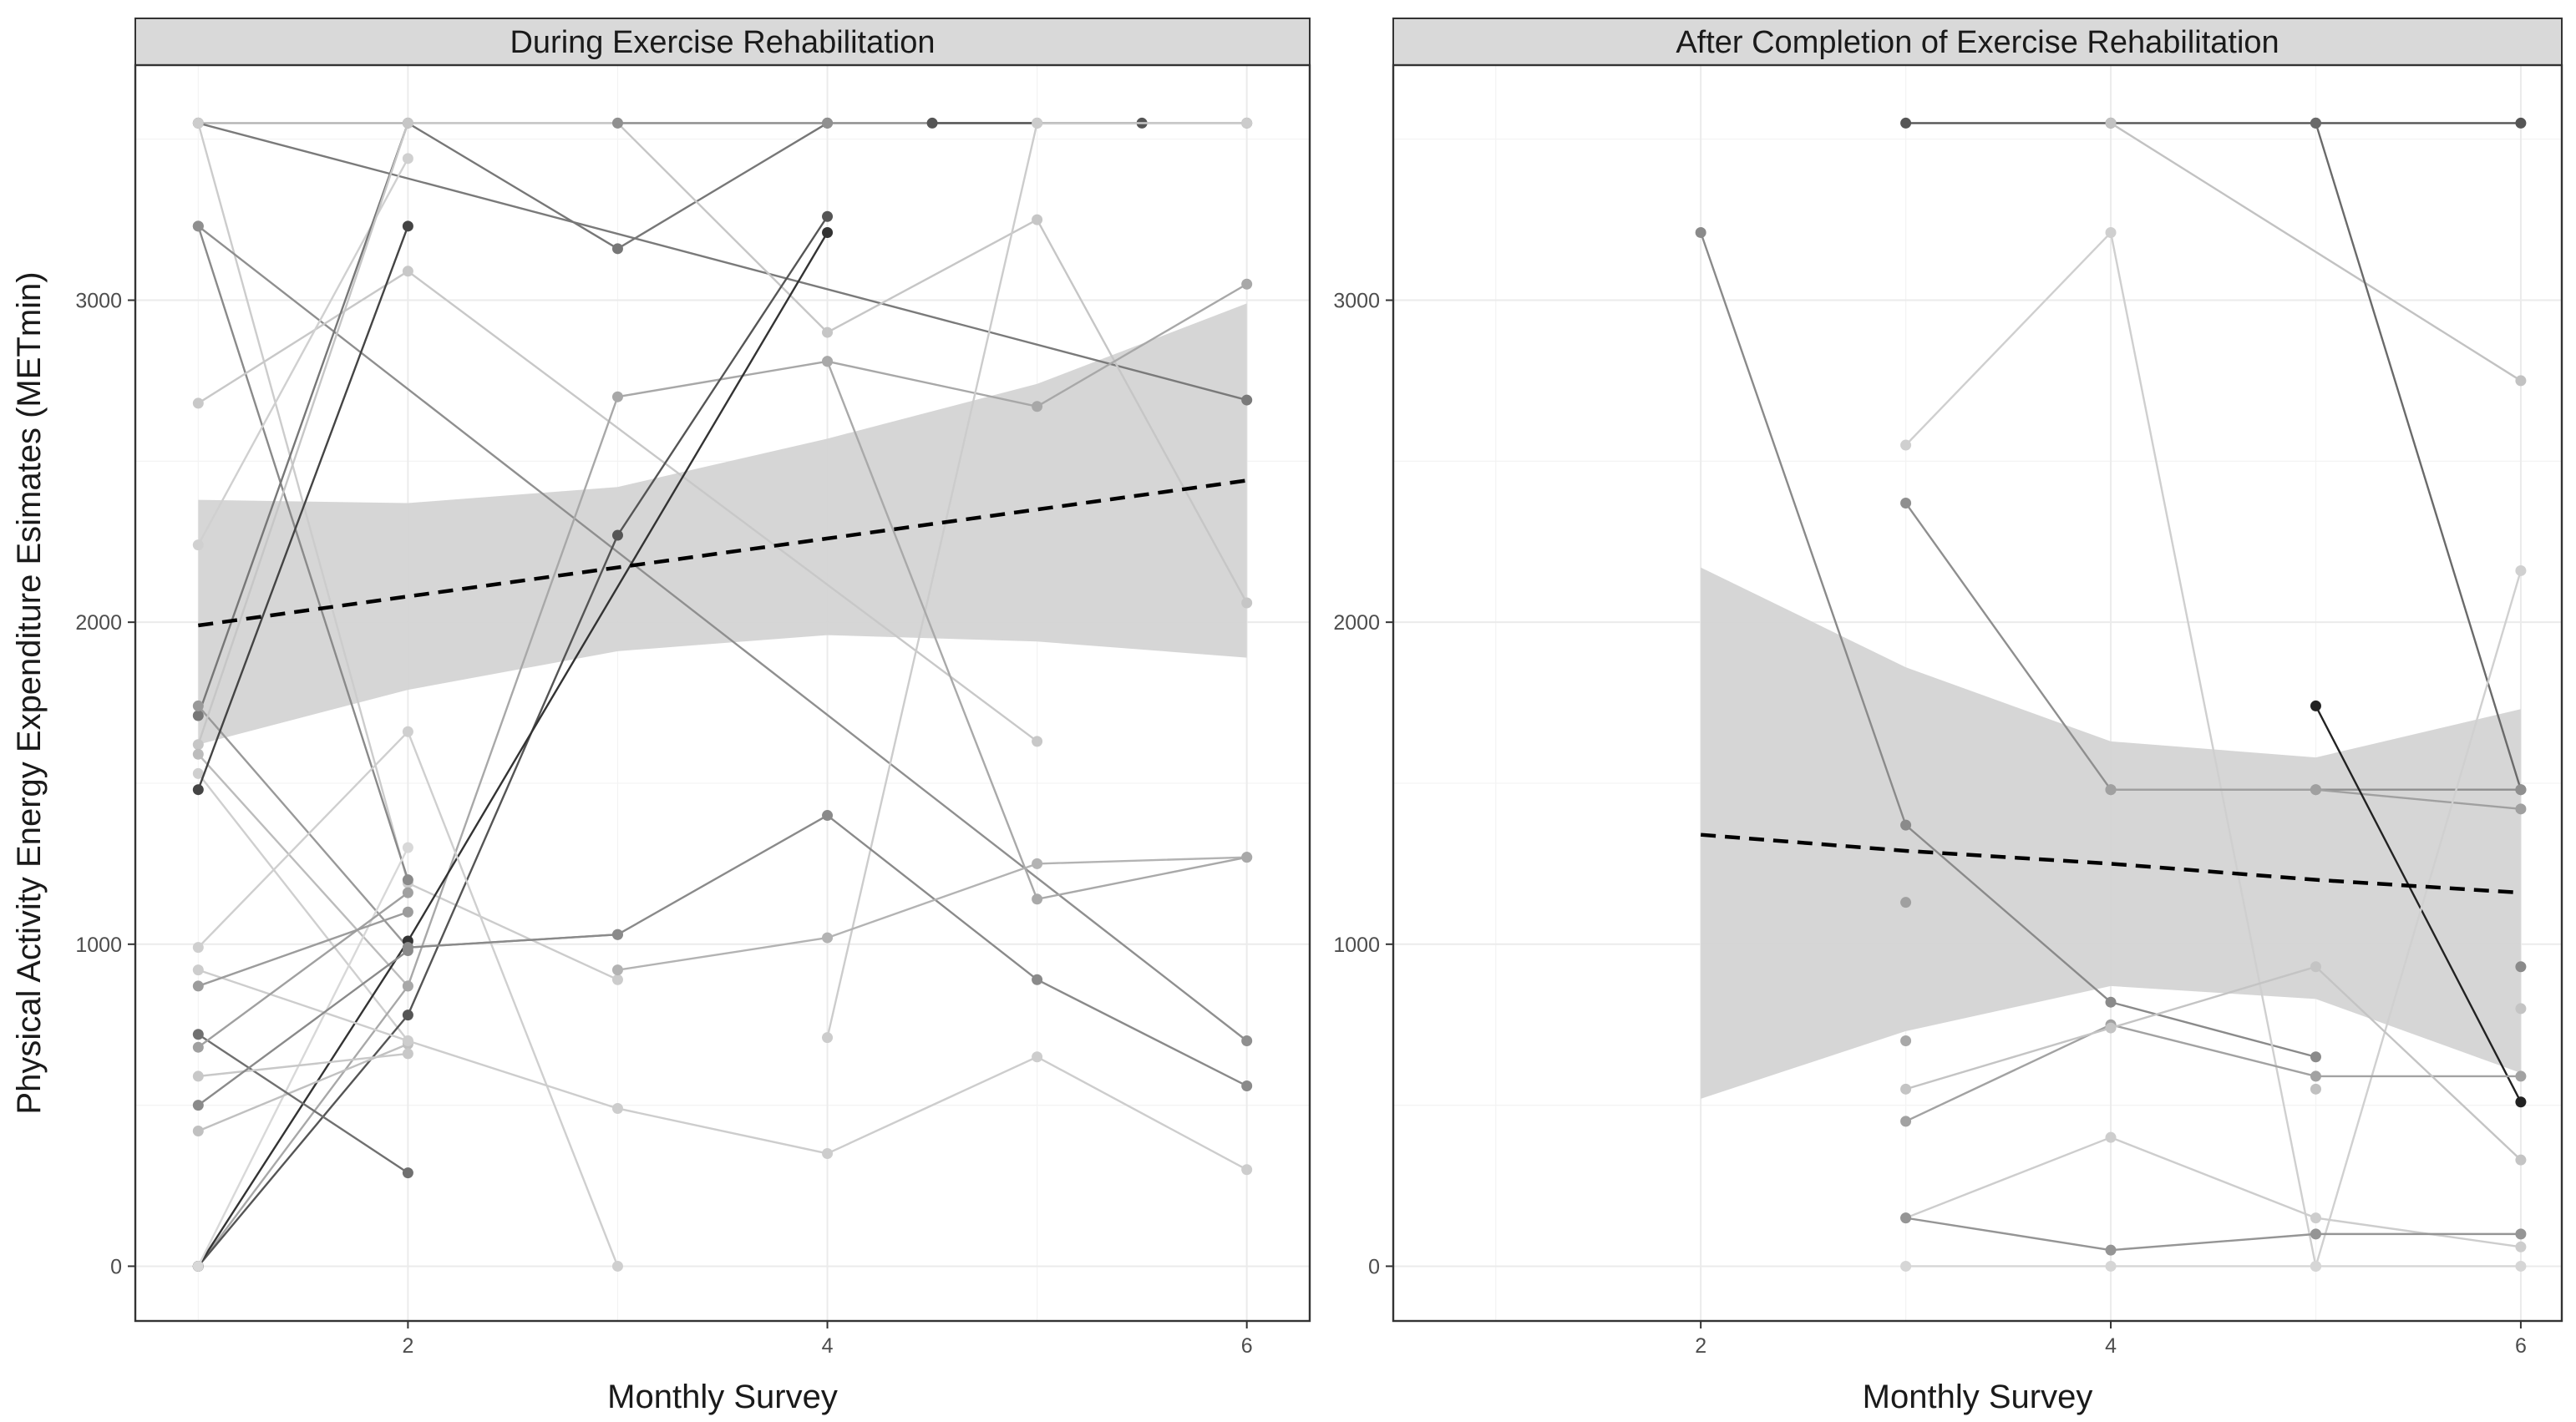 Image resolution: width=2576 pixels, height=1422 pixels. What do you see at coordinates (722, 1397) in the screenshot?
I see `x-axis-title: Monthly Survey` at bounding box center [722, 1397].